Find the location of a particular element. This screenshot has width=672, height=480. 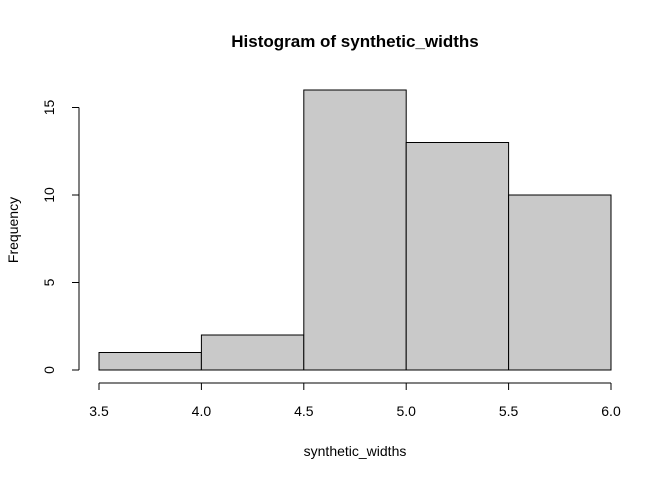

y-tick-label: 10 is located at coordinates (49, 195).